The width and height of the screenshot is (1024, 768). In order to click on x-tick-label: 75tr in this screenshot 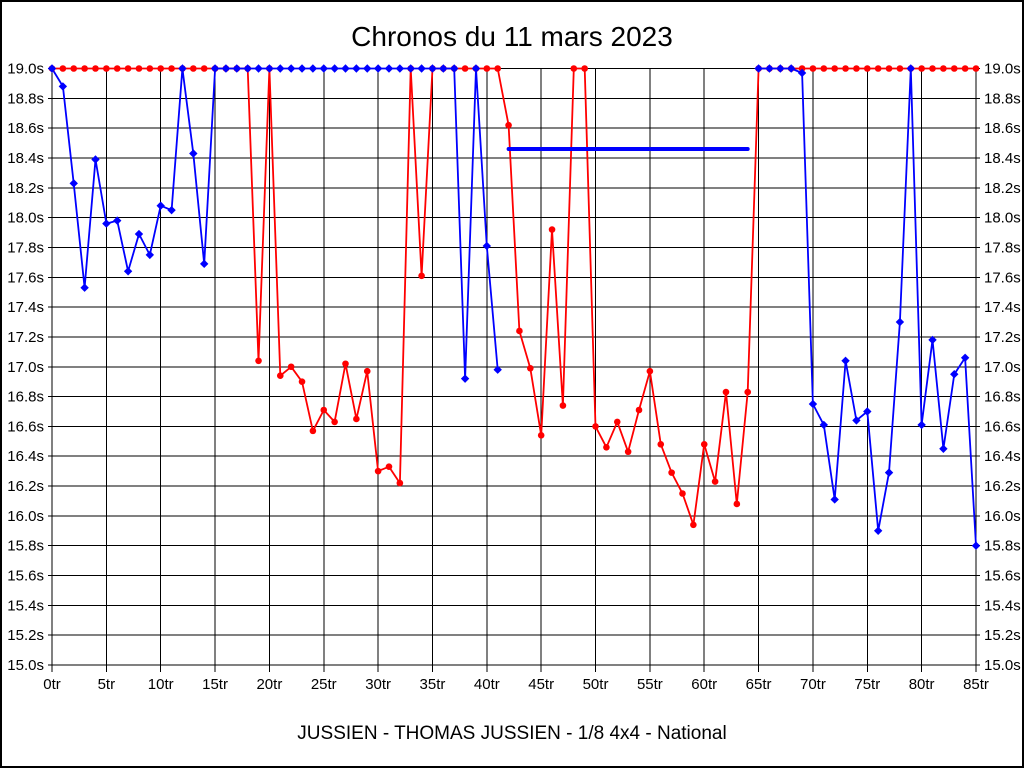, I will do `click(867, 684)`.